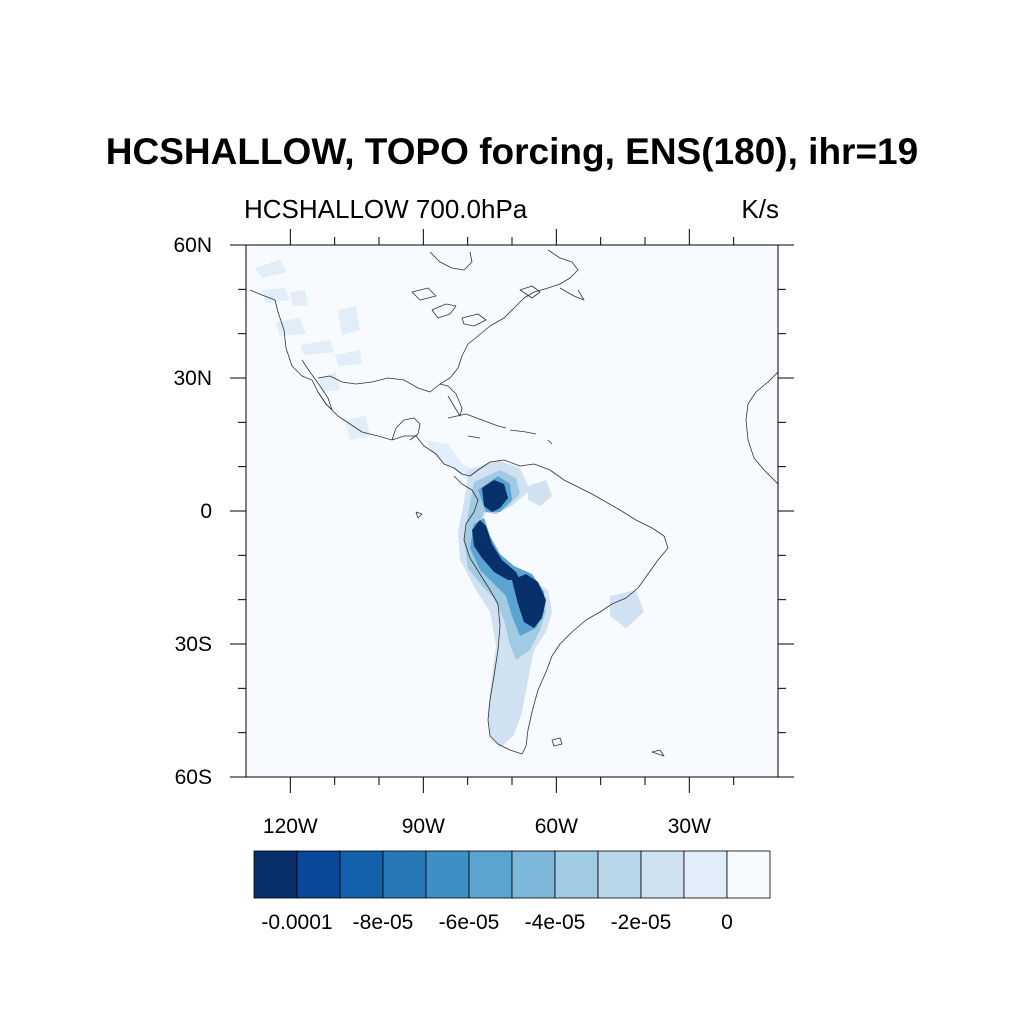 The width and height of the screenshot is (1024, 1024). I want to click on colorbar, so click(512, 874).